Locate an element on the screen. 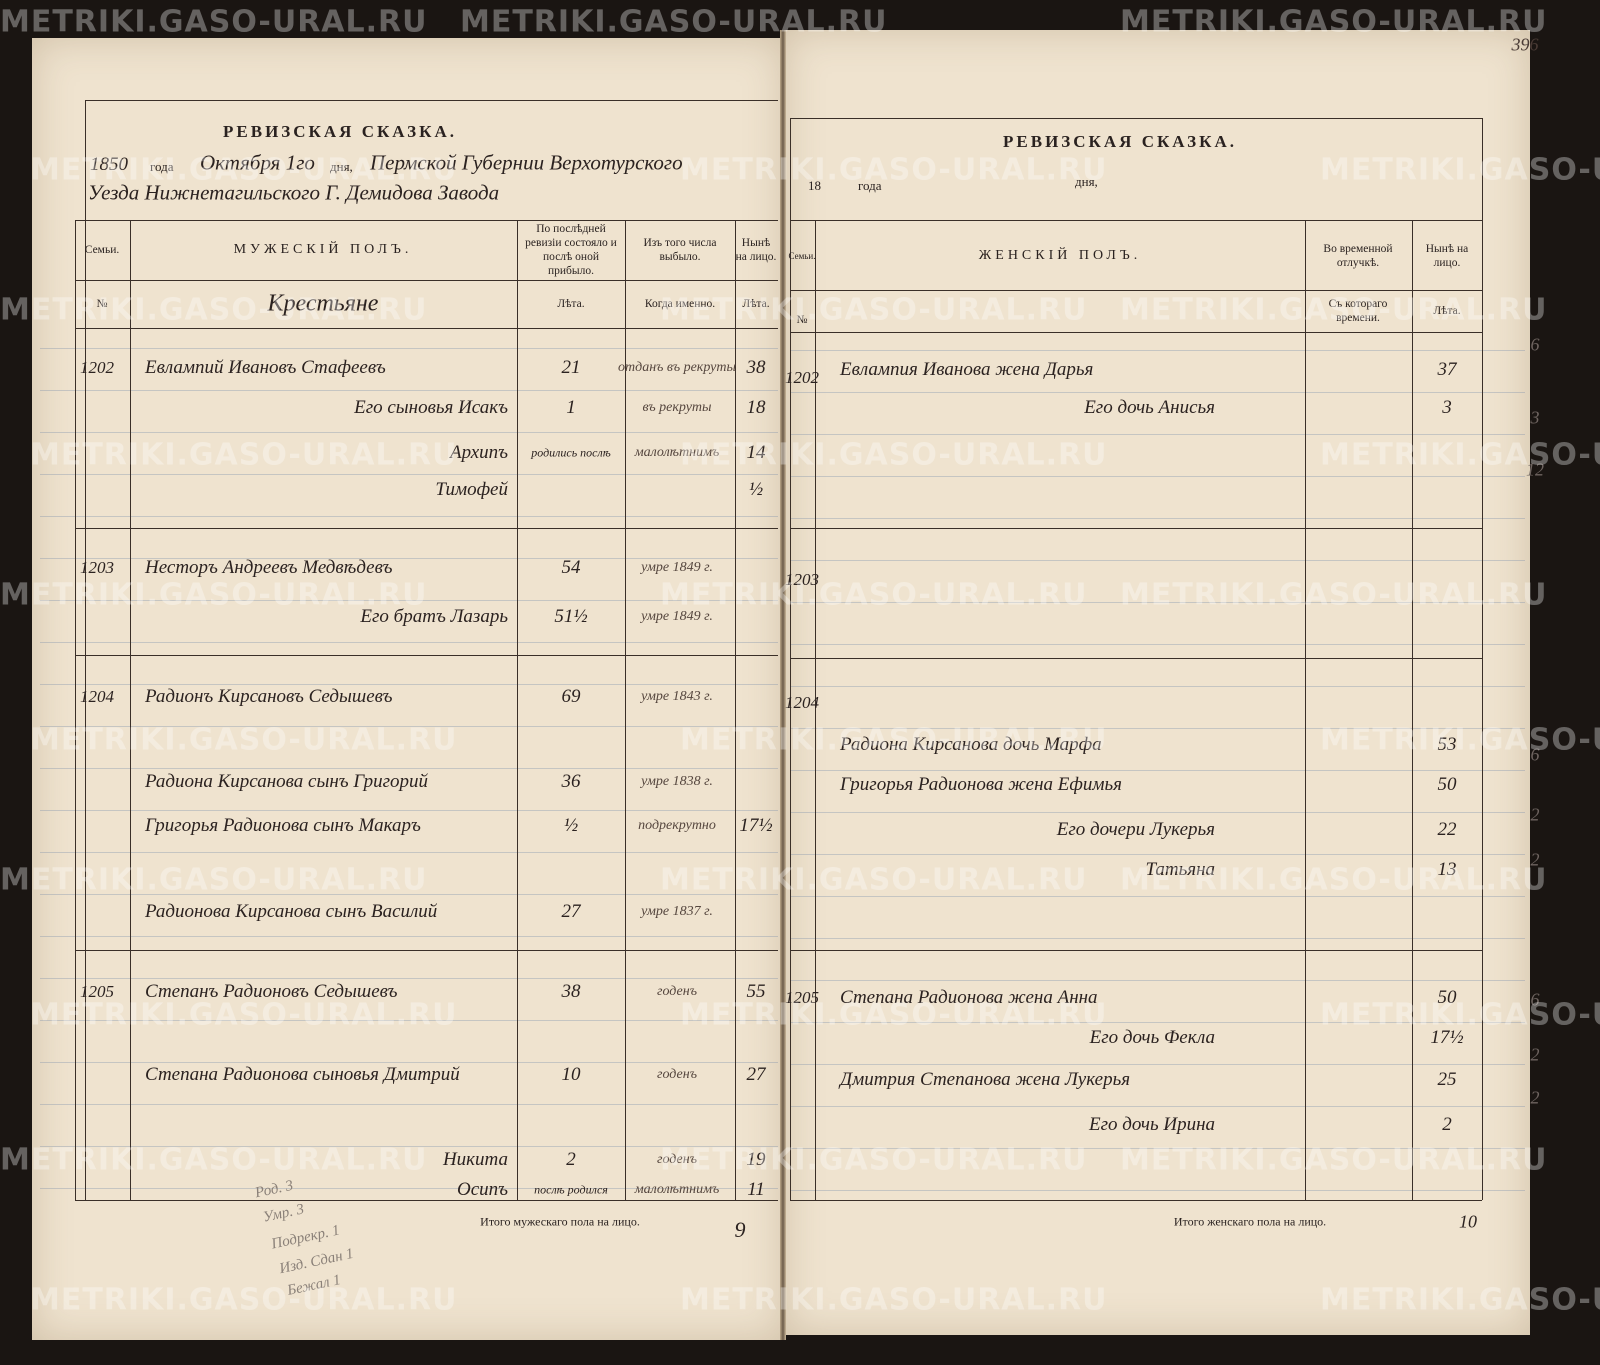 The height and width of the screenshot is (1365, 1600). name: Архипъ is located at coordinates (478, 452).